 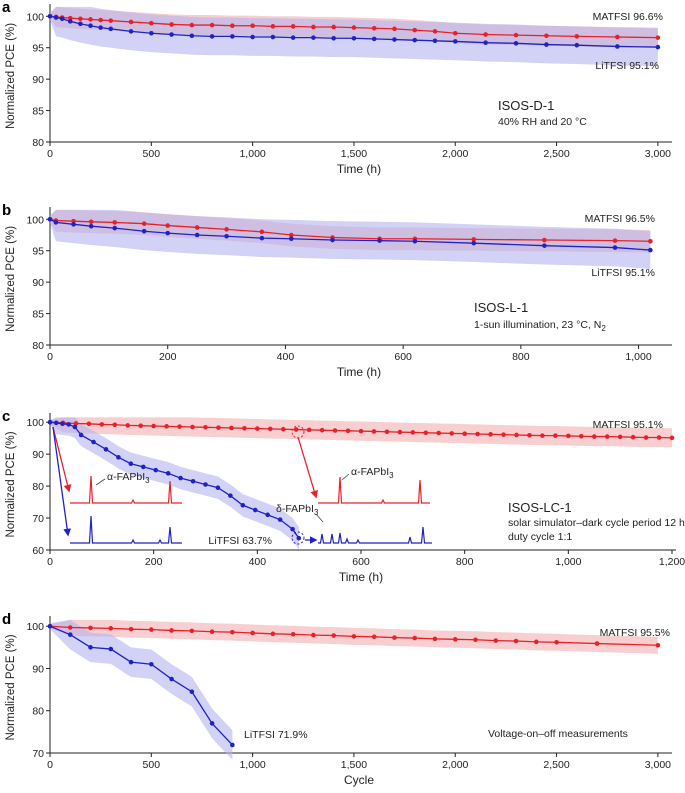 What do you see at coordinates (372, 473) in the screenshot?
I see `annotation-alpha-phase-late: α-FAPbI3` at bounding box center [372, 473].